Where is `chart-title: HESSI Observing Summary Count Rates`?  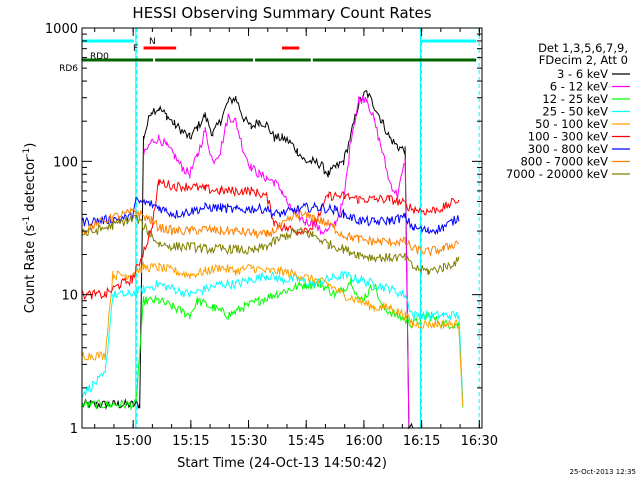
chart-title: HESSI Observing Summary Count Rates is located at coordinates (281, 13).